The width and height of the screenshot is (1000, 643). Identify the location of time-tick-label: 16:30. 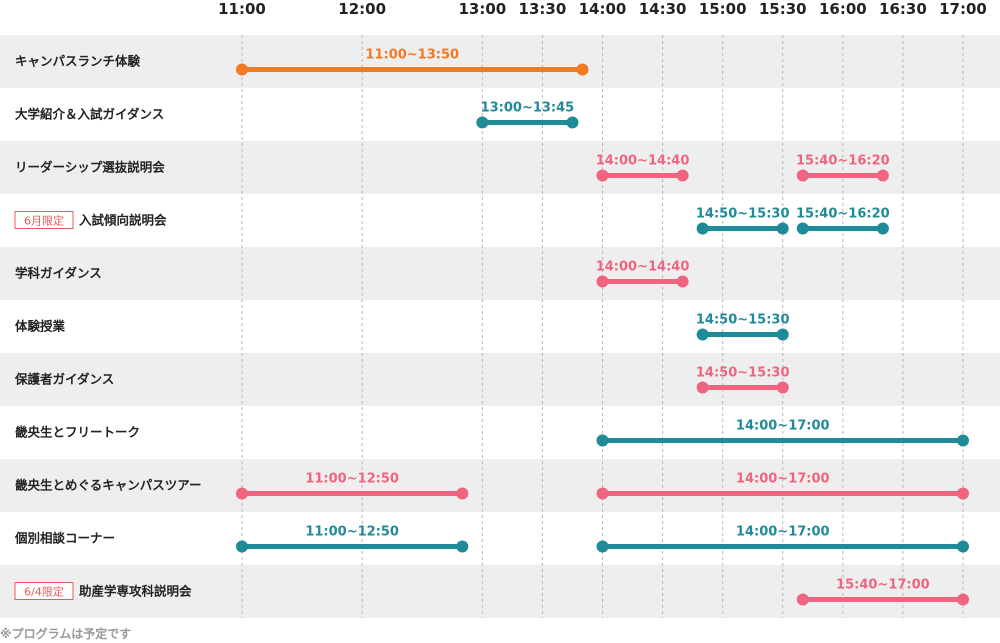
(903, 9).